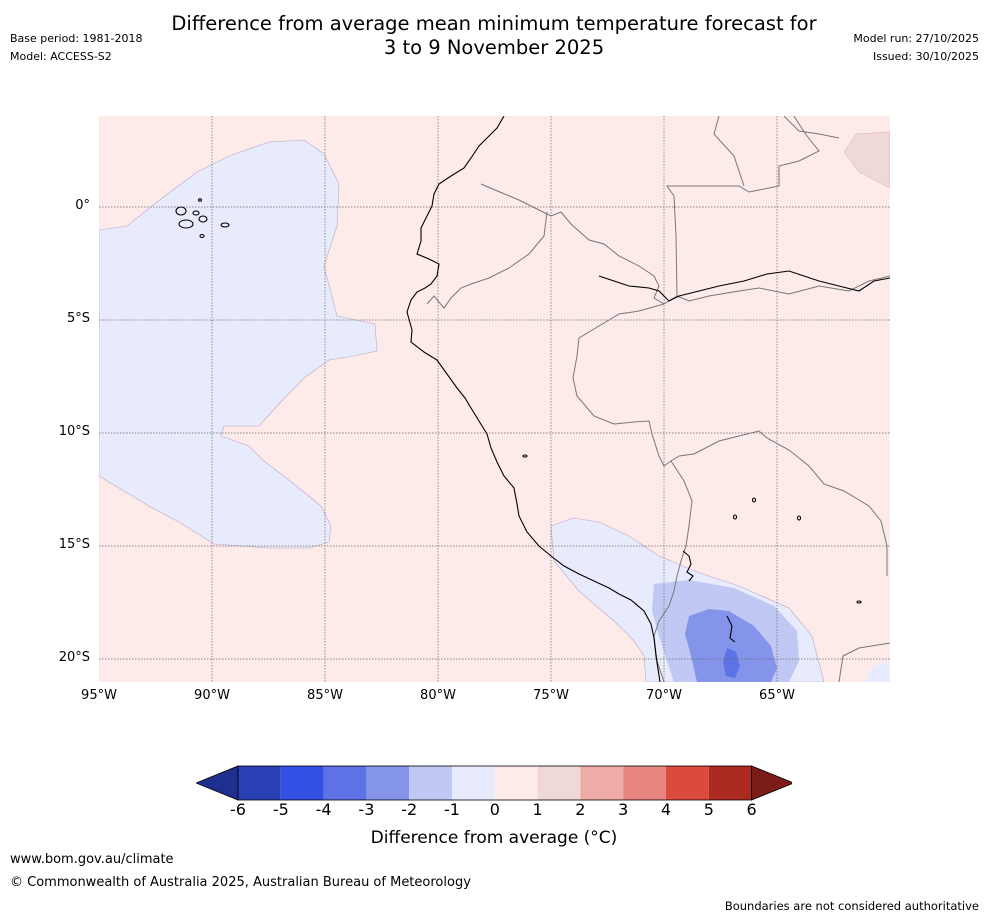  Describe the element at coordinates (773, 783) in the screenshot. I see `colorbar-arrow-high` at that location.